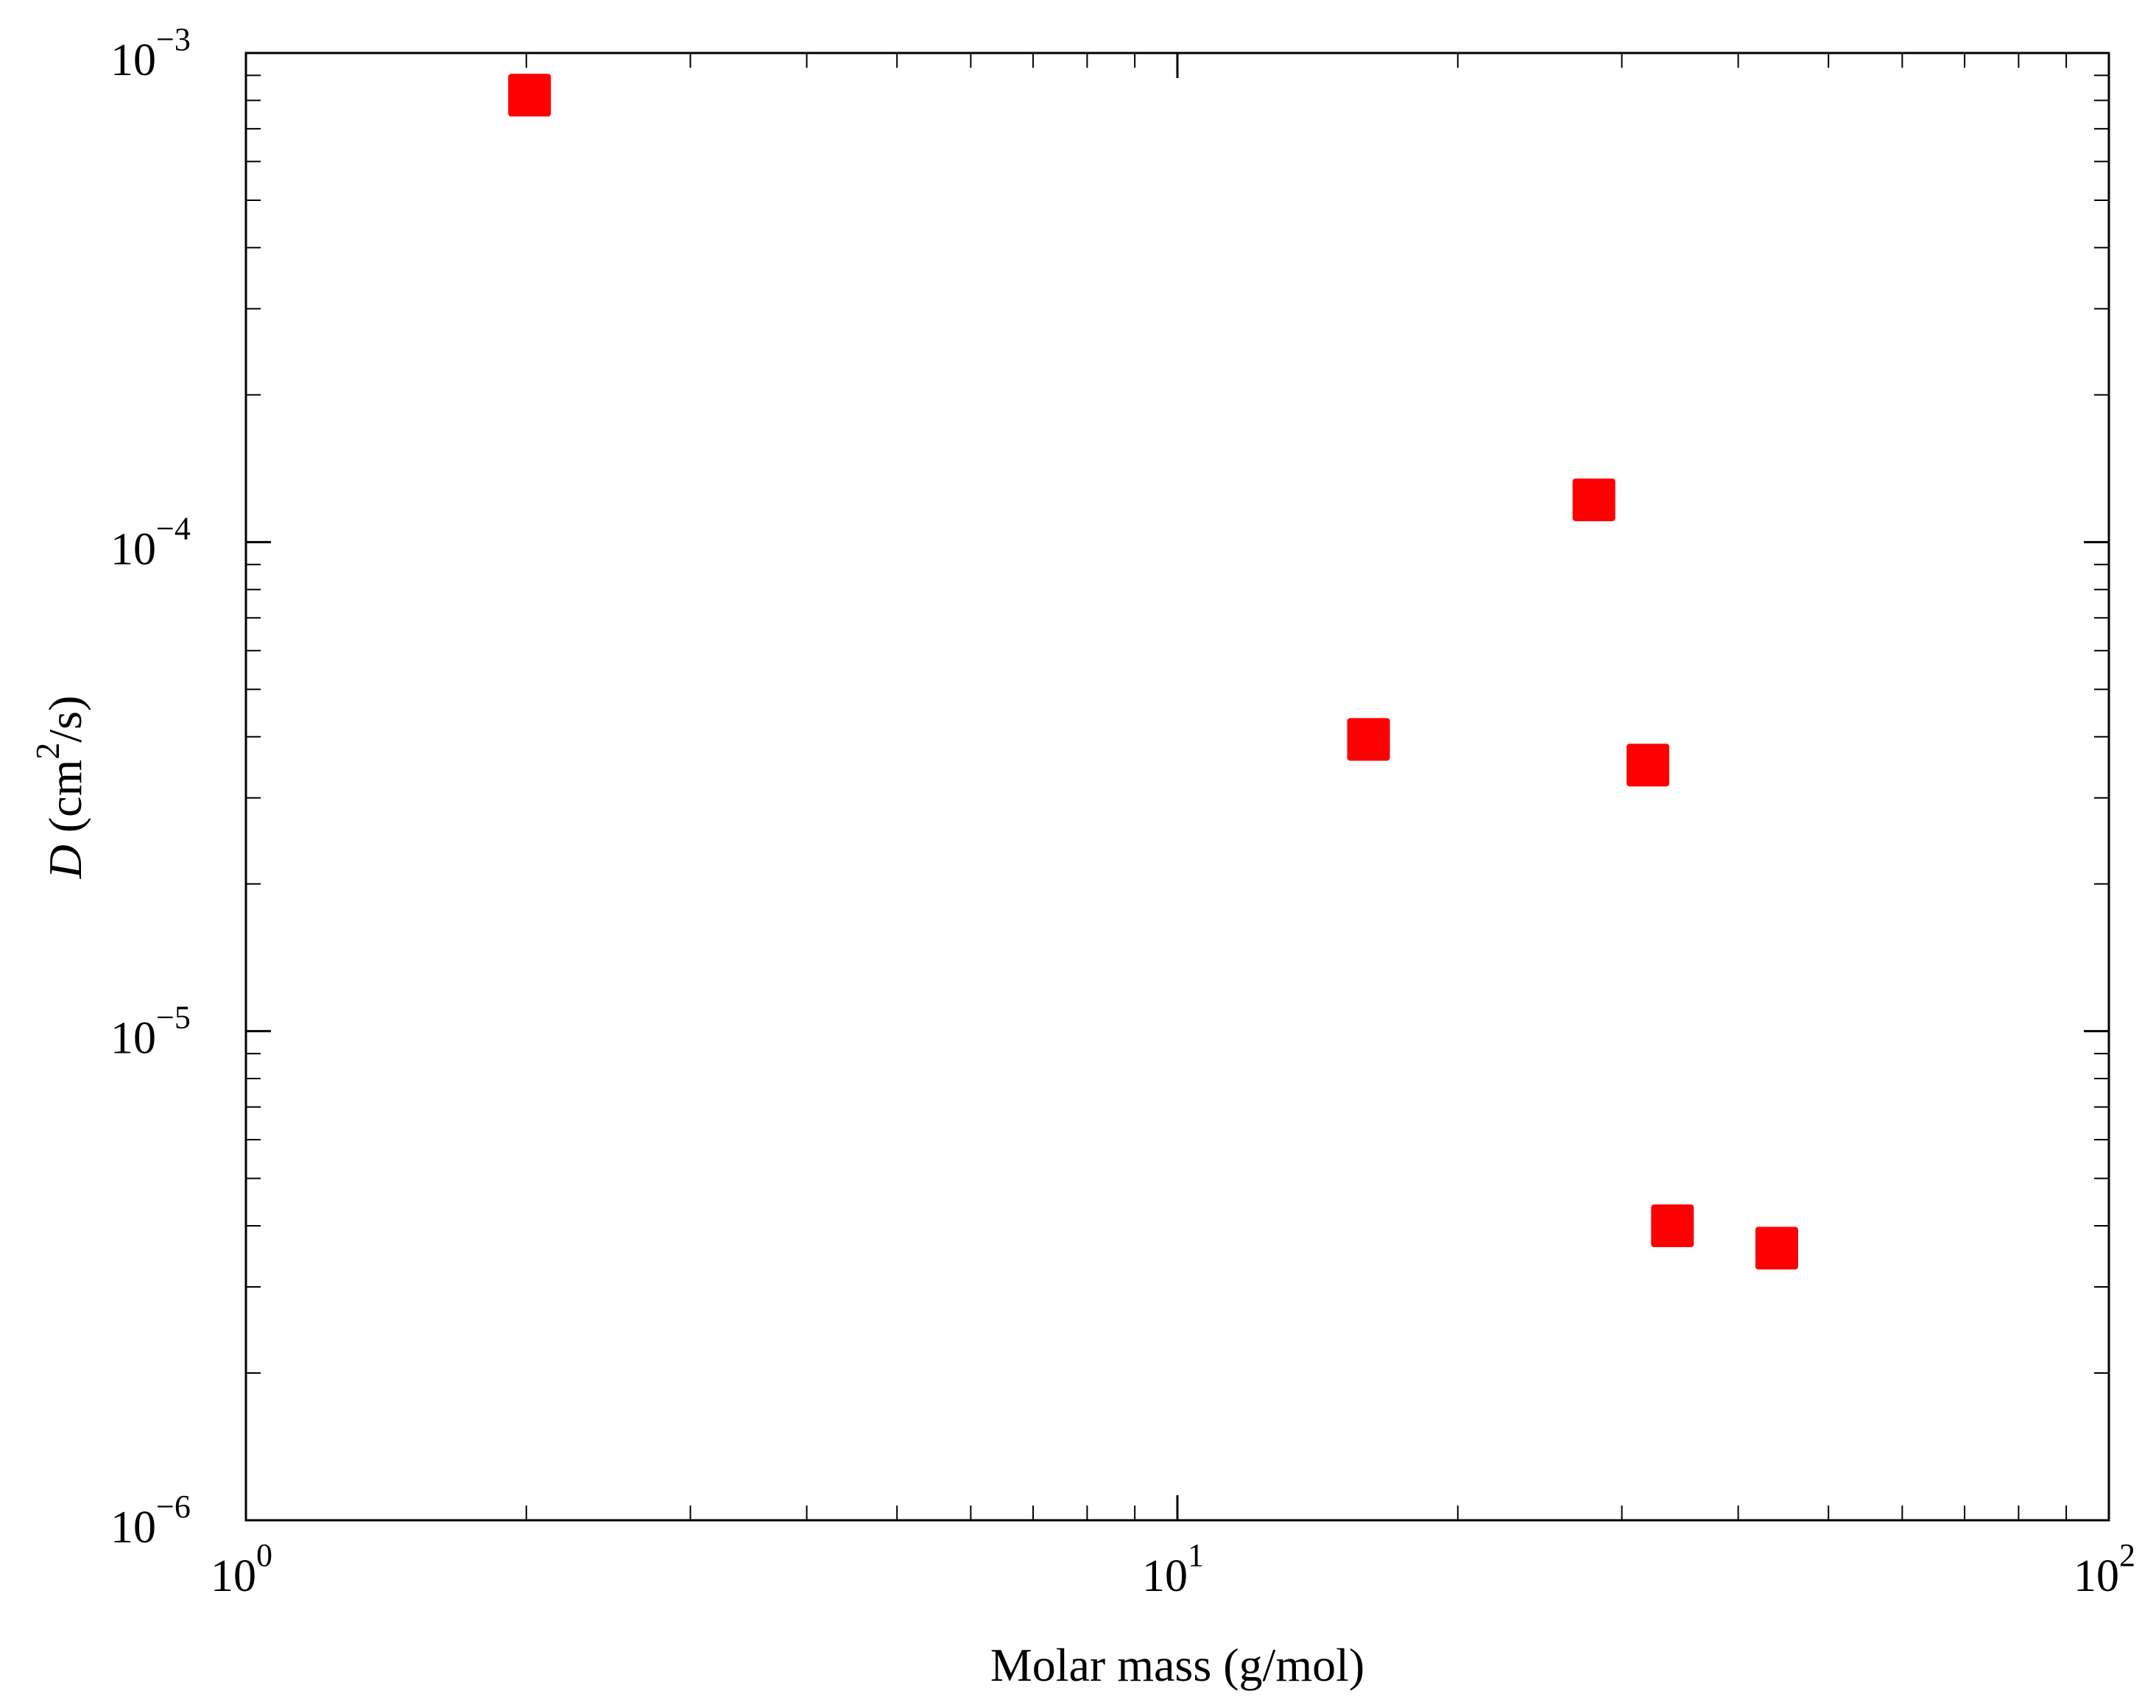 Image resolution: width=2156 pixels, height=1708 pixels. What do you see at coordinates (173, 39) in the screenshot?
I see `y-tick-exponent: −3` at bounding box center [173, 39].